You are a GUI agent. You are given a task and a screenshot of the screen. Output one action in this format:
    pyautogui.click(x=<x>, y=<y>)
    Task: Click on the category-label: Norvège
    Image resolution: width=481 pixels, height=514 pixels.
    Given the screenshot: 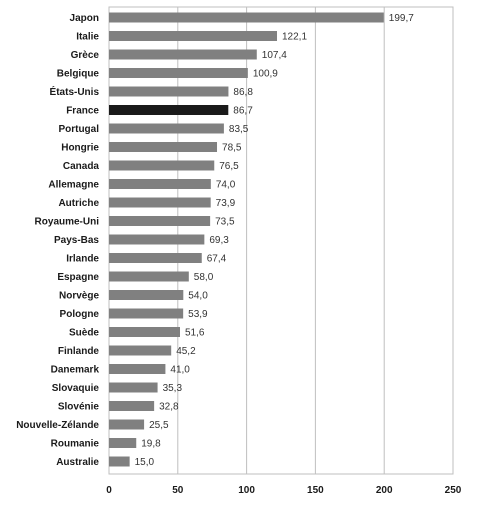 What is the action you would take?
    pyautogui.click(x=79, y=296)
    